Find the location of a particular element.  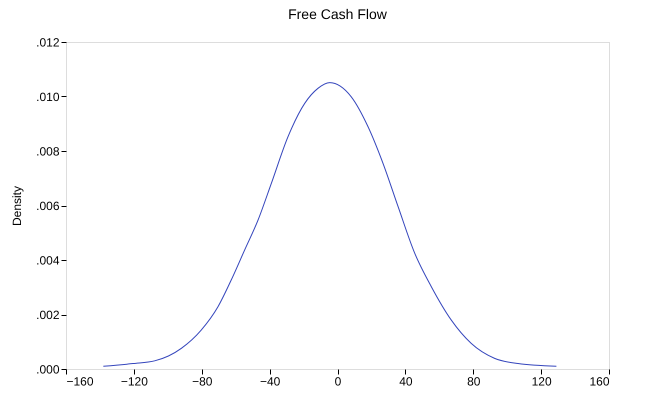

x-tick-label: 160 is located at coordinates (599, 381).